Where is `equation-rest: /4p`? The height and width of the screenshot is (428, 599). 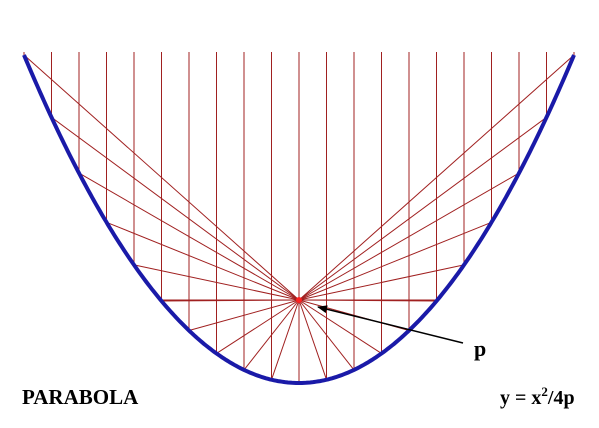
equation-rest: /4p is located at coordinates (561, 398).